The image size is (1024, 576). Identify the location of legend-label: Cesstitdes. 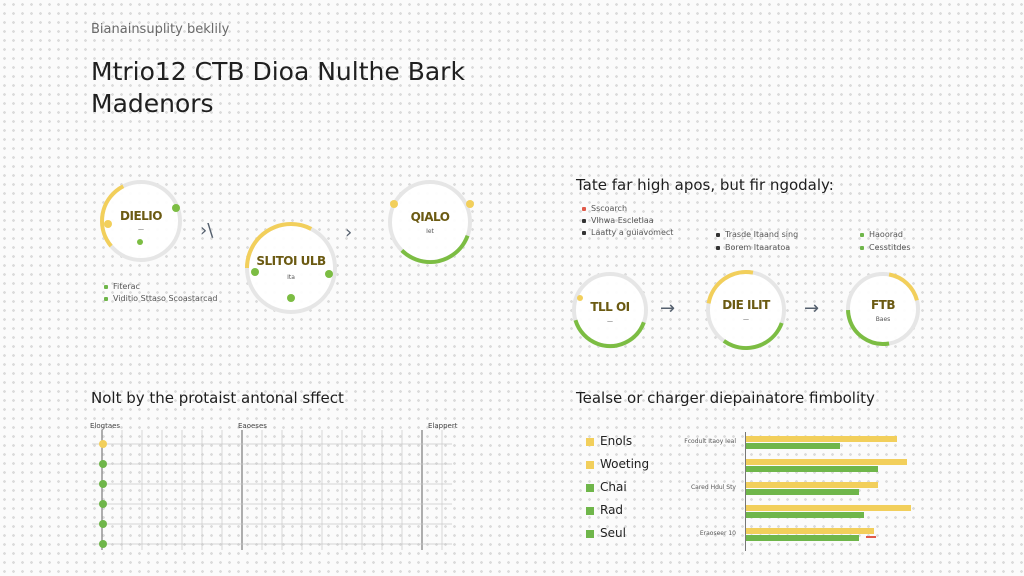
(890, 247).